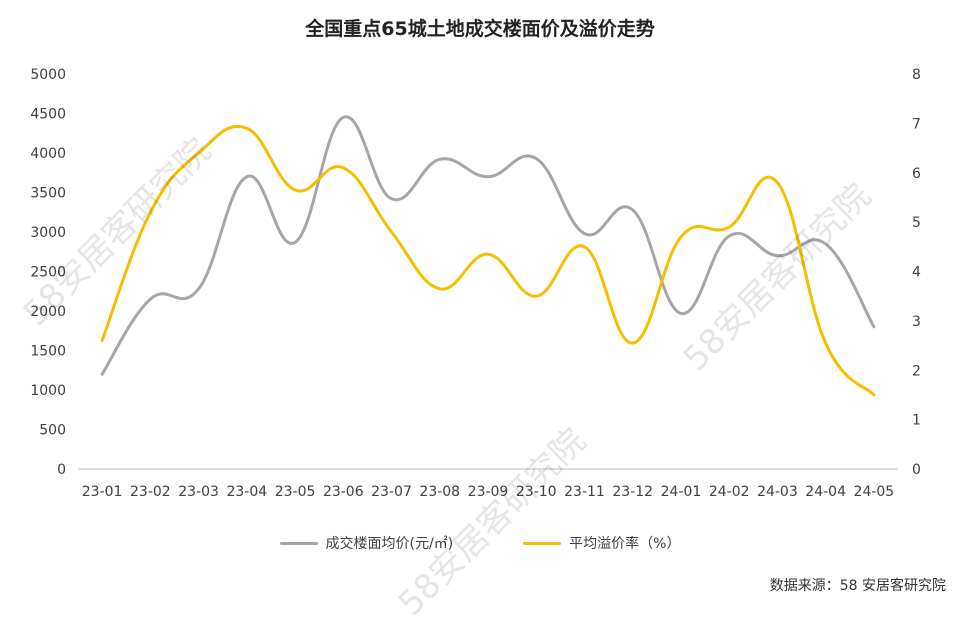 This screenshot has width=960, height=625. What do you see at coordinates (48, 352) in the screenshot?
I see `y-left-tick-label: 1500` at bounding box center [48, 352].